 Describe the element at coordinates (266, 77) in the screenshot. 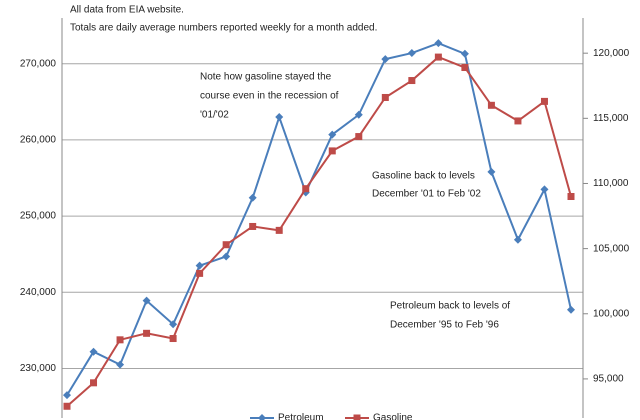

I see `annotation: Note how gasoline stayed the` at that location.